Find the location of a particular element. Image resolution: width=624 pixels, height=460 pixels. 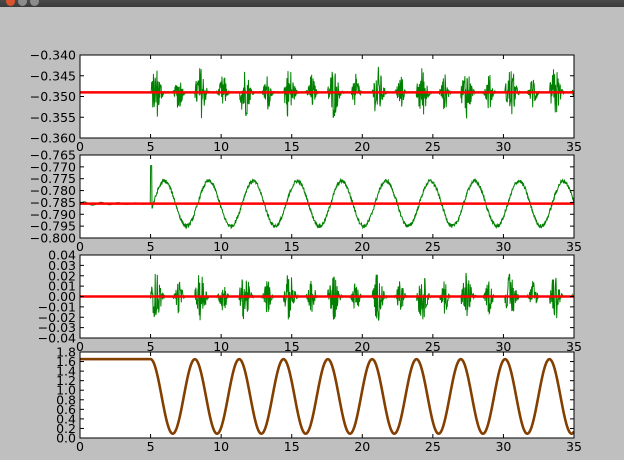

y-tick-label: 1.8 is located at coordinates (66, 352).